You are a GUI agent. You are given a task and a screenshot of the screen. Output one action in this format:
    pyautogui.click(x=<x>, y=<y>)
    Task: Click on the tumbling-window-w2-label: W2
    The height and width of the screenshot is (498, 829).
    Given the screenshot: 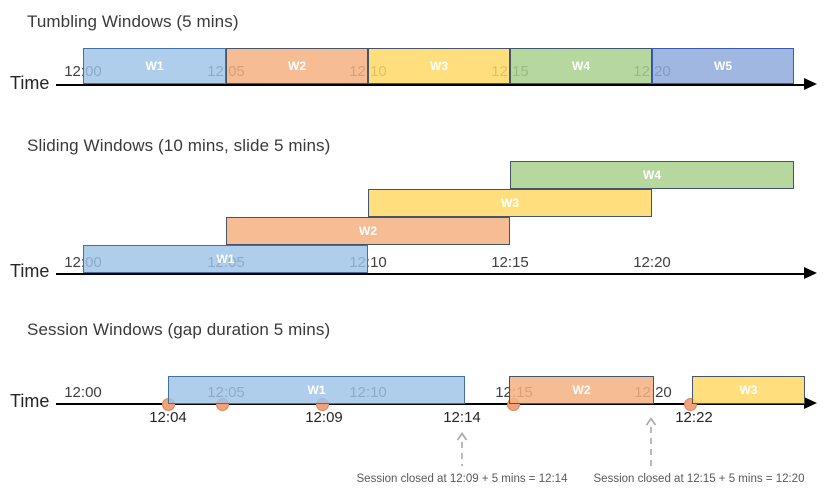 What is the action you would take?
    pyautogui.click(x=297, y=66)
    